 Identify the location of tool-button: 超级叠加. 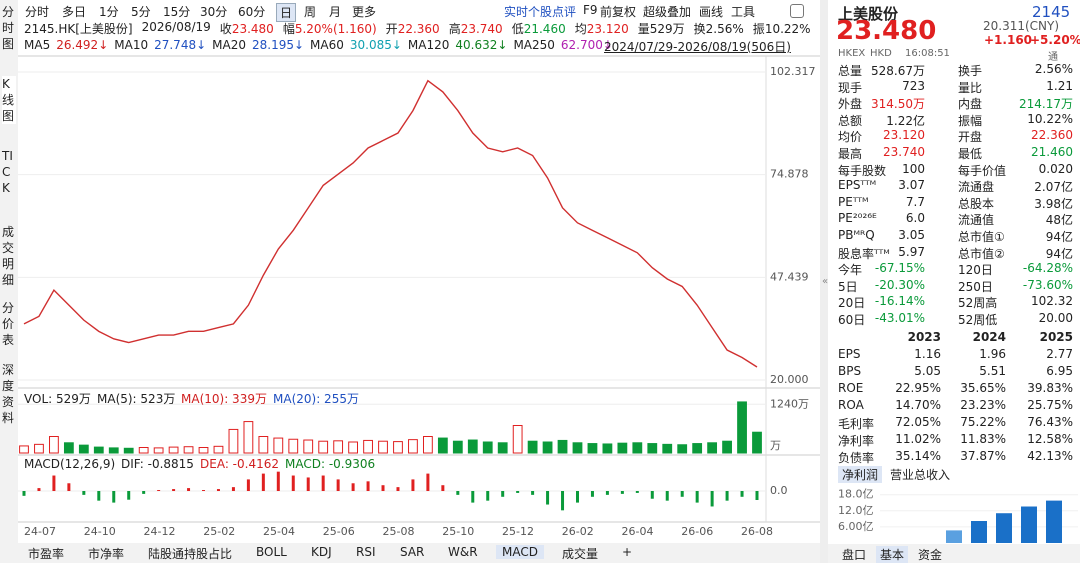
(667, 12).